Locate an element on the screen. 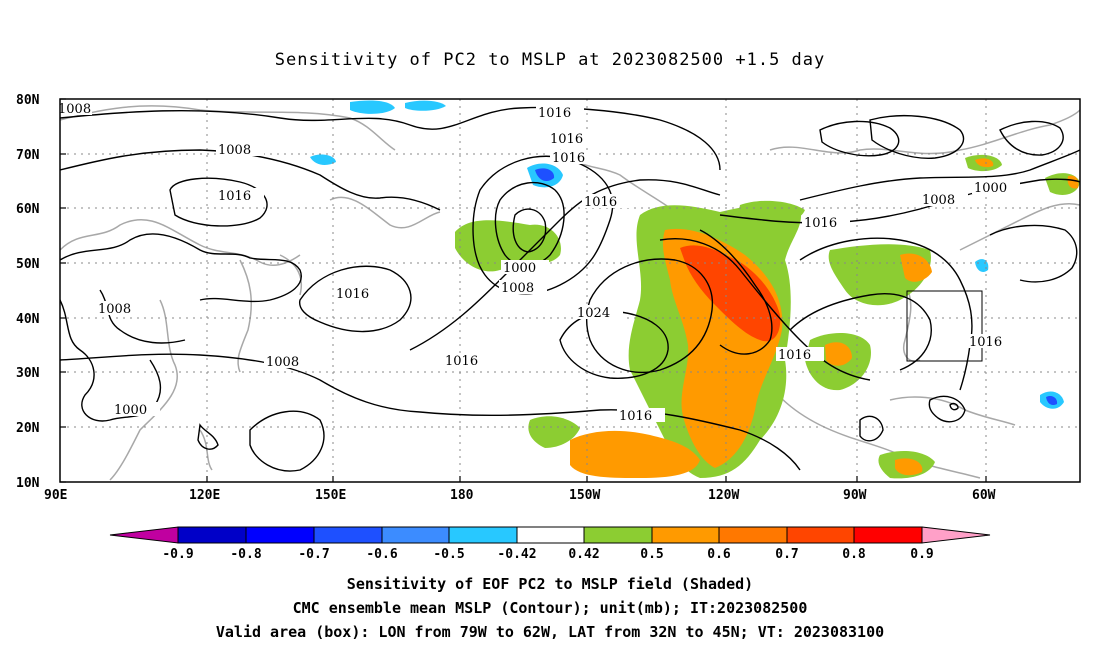 Image resolution: width=1100 pixels, height=650 pixels. shade-green-arctic is located at coordinates (772, 212).